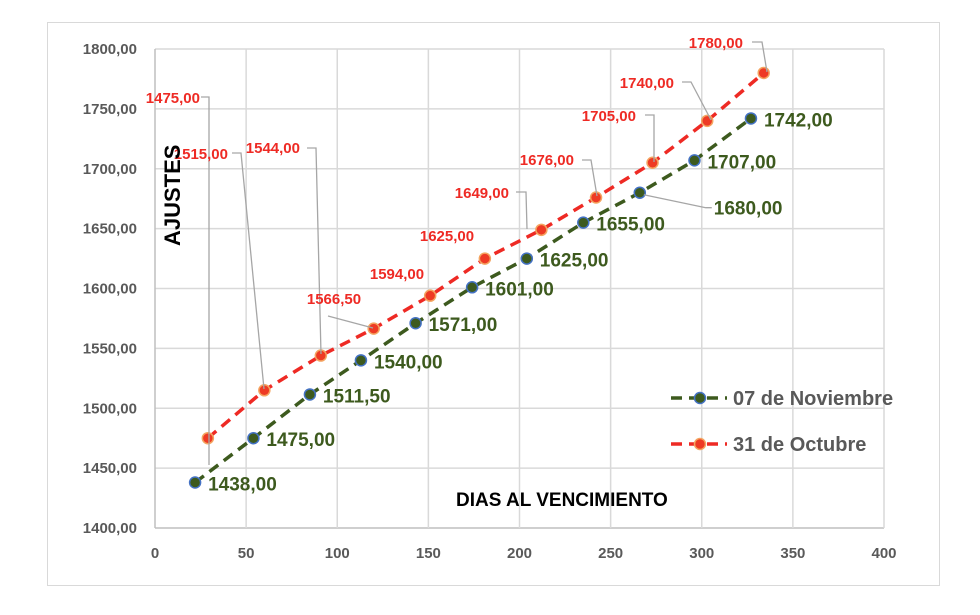 This screenshot has width=980, height=615. I want to click on y-tick-label: 1800,00, so click(110, 49).